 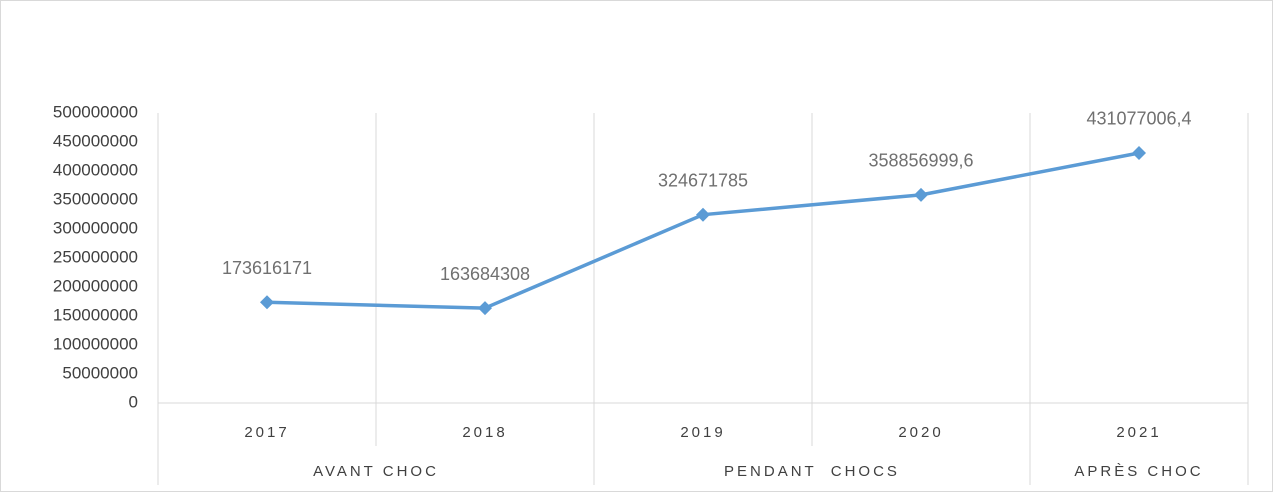 I want to click on x-tick-label: 2019, so click(x=702, y=432).